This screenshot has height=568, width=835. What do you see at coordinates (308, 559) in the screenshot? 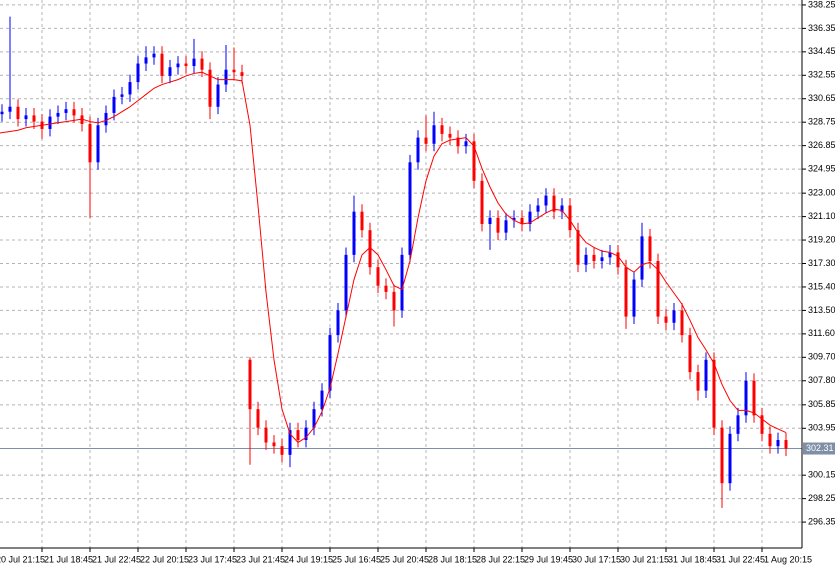
I see `x-tick-label: 24 Jul 19:15` at bounding box center [308, 559].